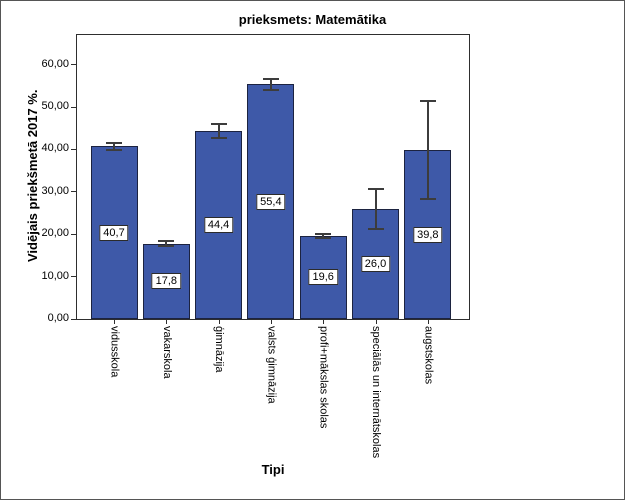  Describe the element at coordinates (55, 106) in the screenshot. I see `y-tick-label: 50,00` at that location.